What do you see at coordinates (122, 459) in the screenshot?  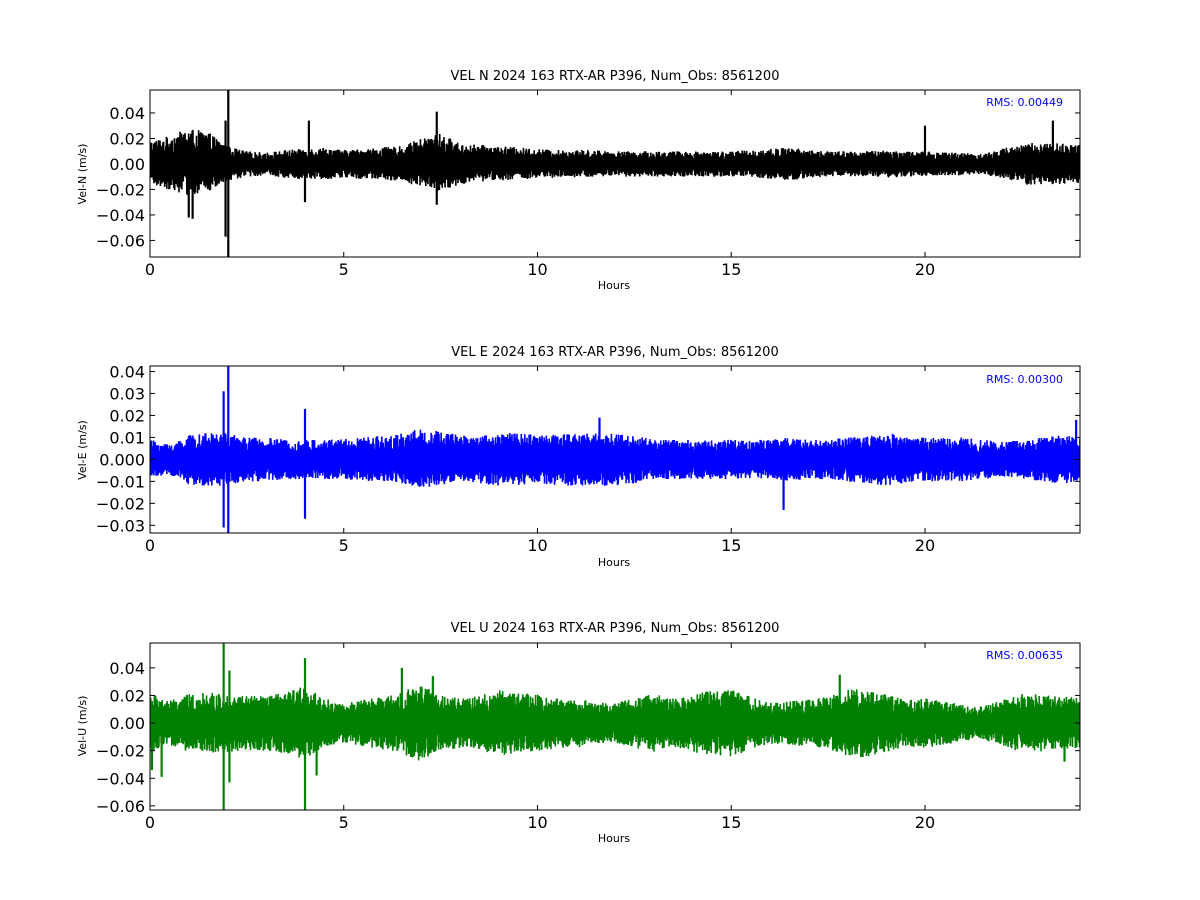 I see `y-tick-label: 0.000` at bounding box center [122, 459].